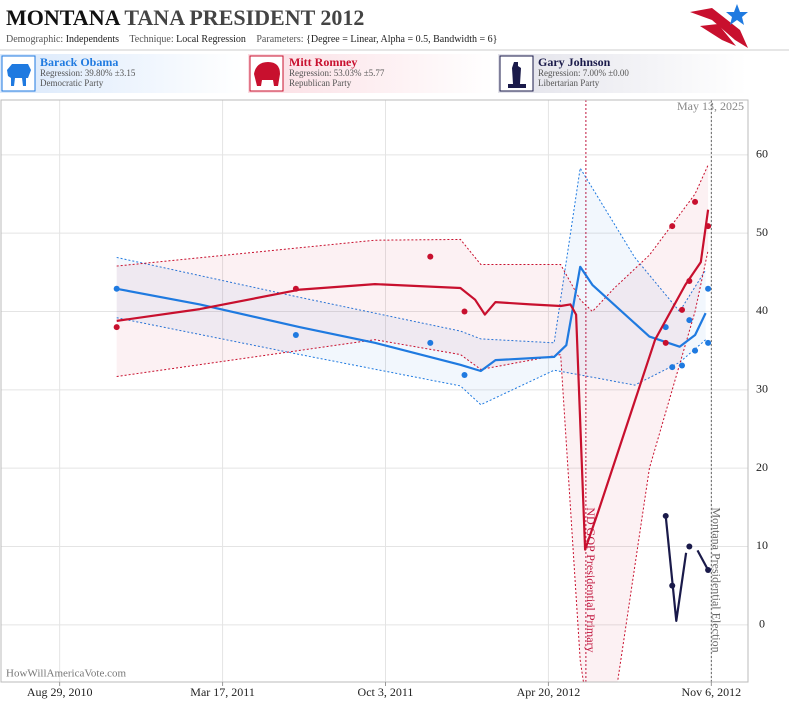 The height and width of the screenshot is (709, 789). Describe the element at coordinates (549, 692) in the screenshot. I see `x-tick-label: Apr 20, 2012` at that location.